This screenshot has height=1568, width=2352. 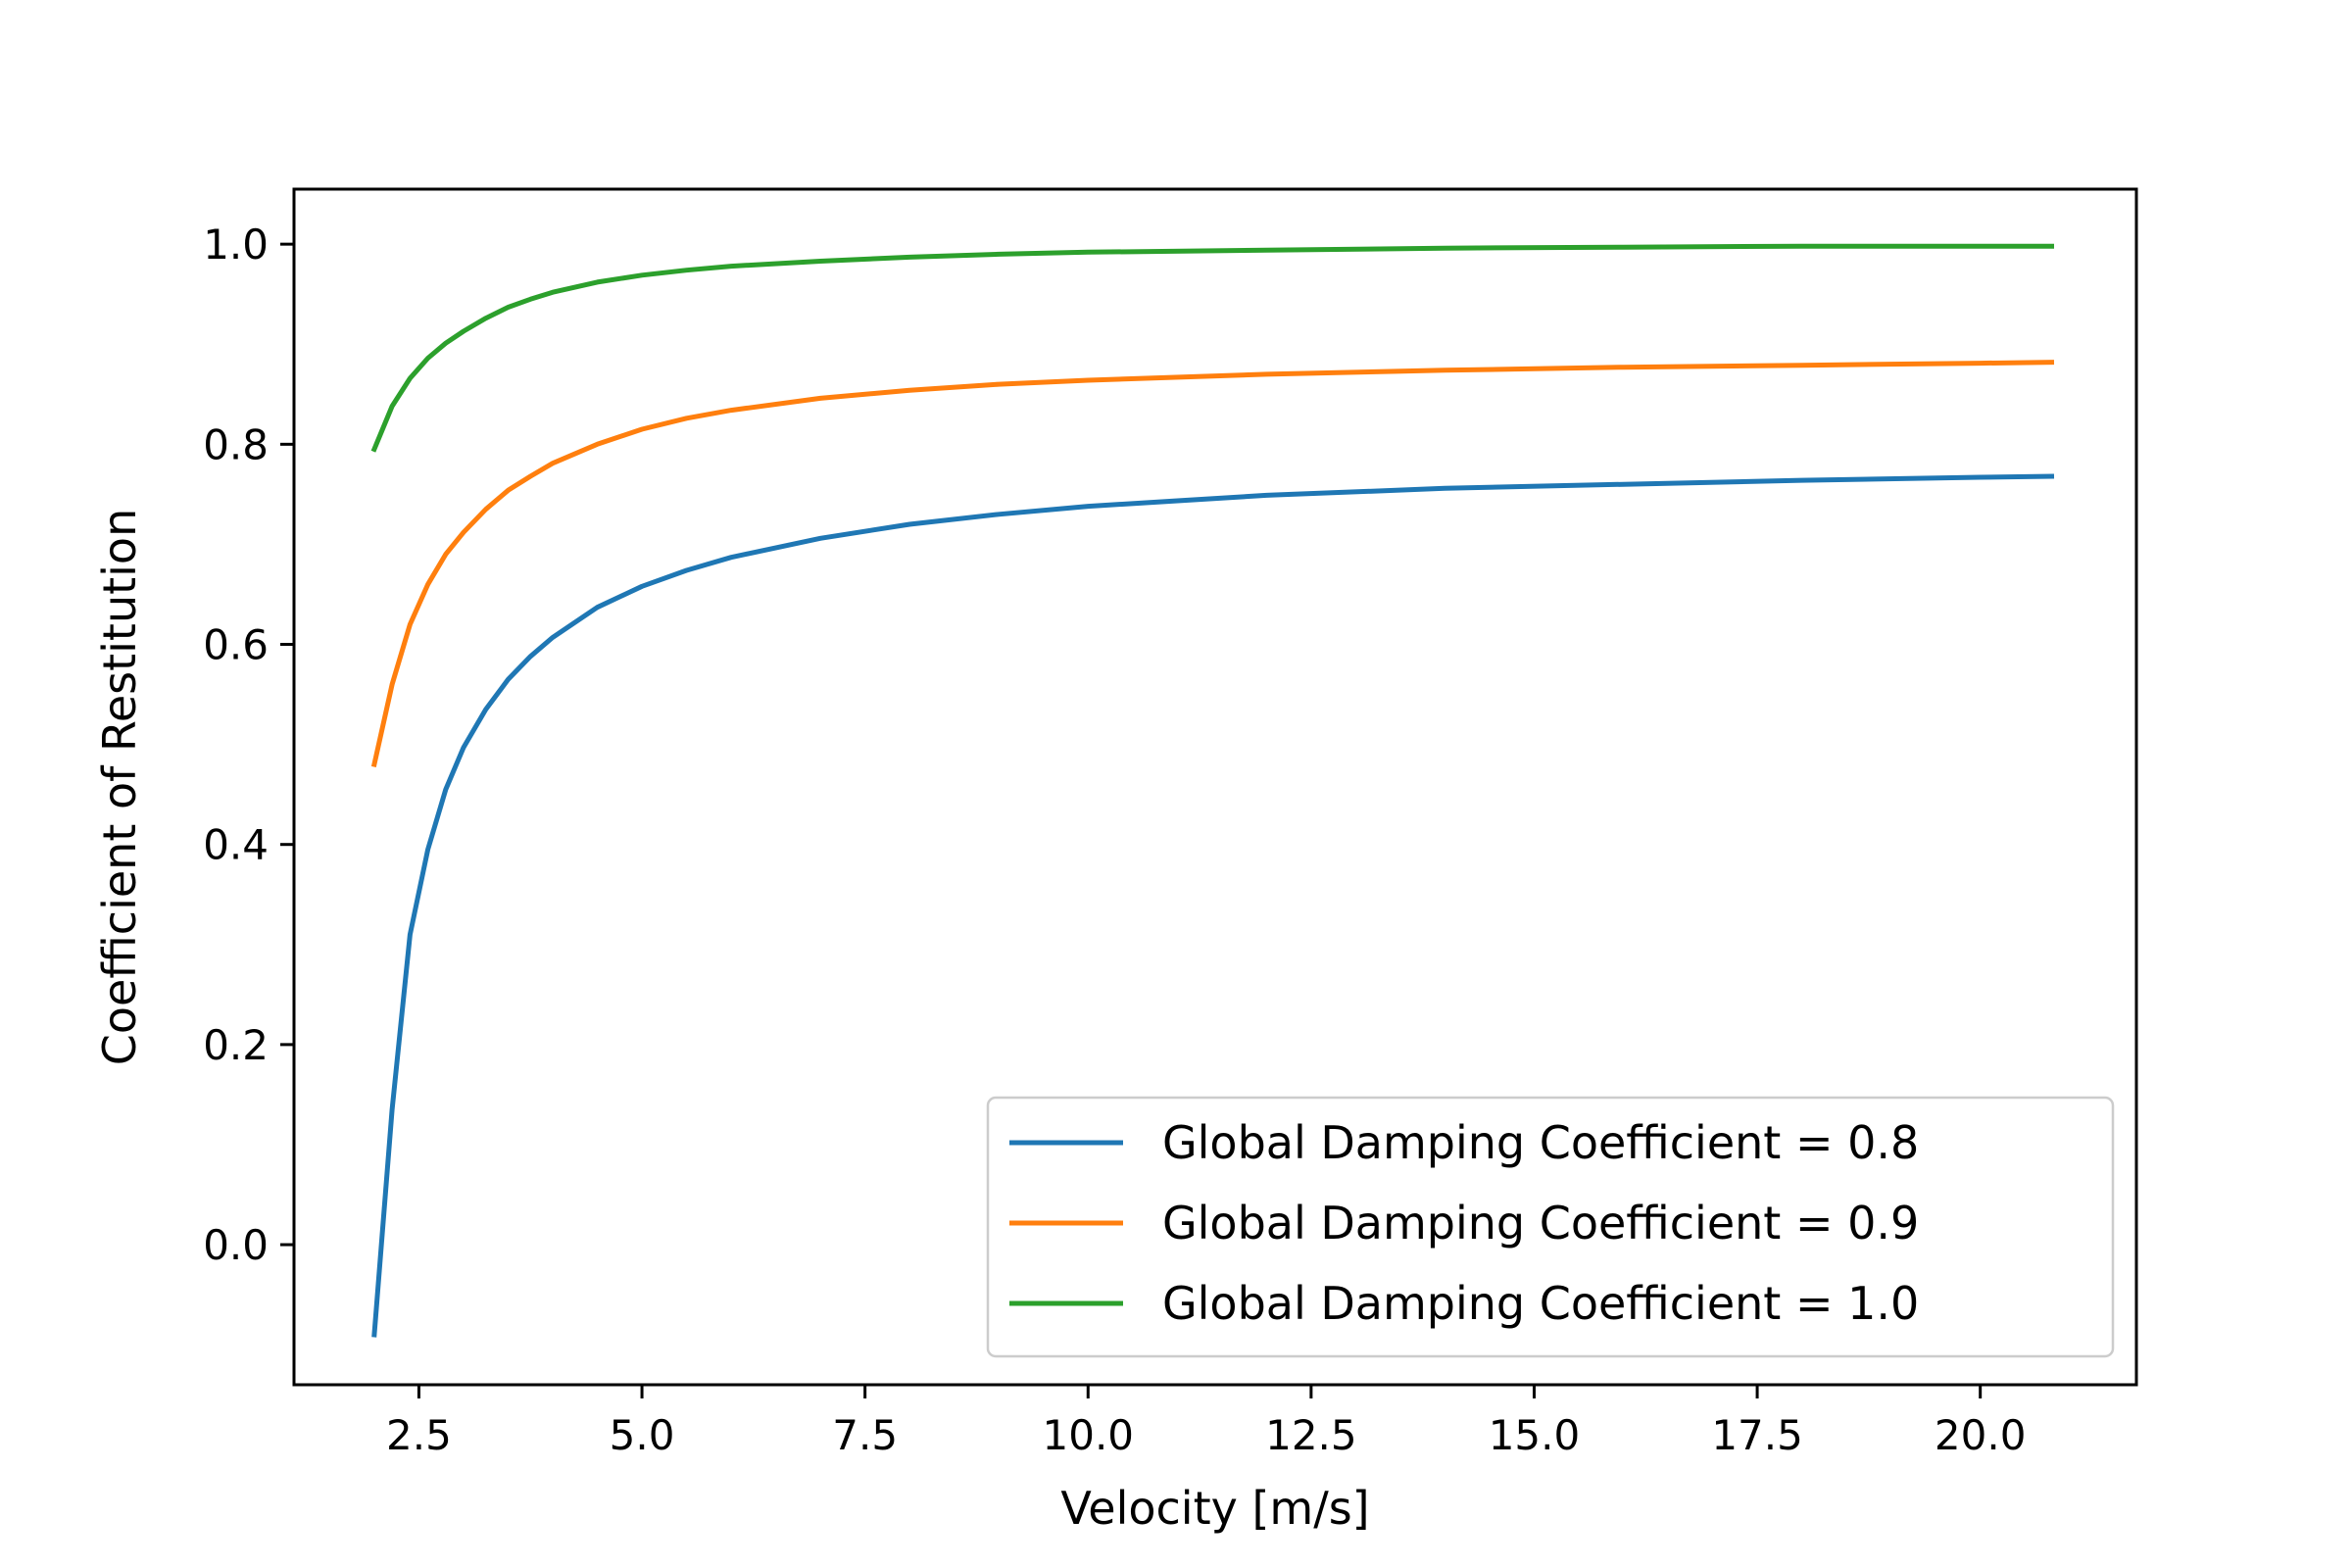 I want to click on x-tick-label: 12.5, so click(x=1311, y=1435).